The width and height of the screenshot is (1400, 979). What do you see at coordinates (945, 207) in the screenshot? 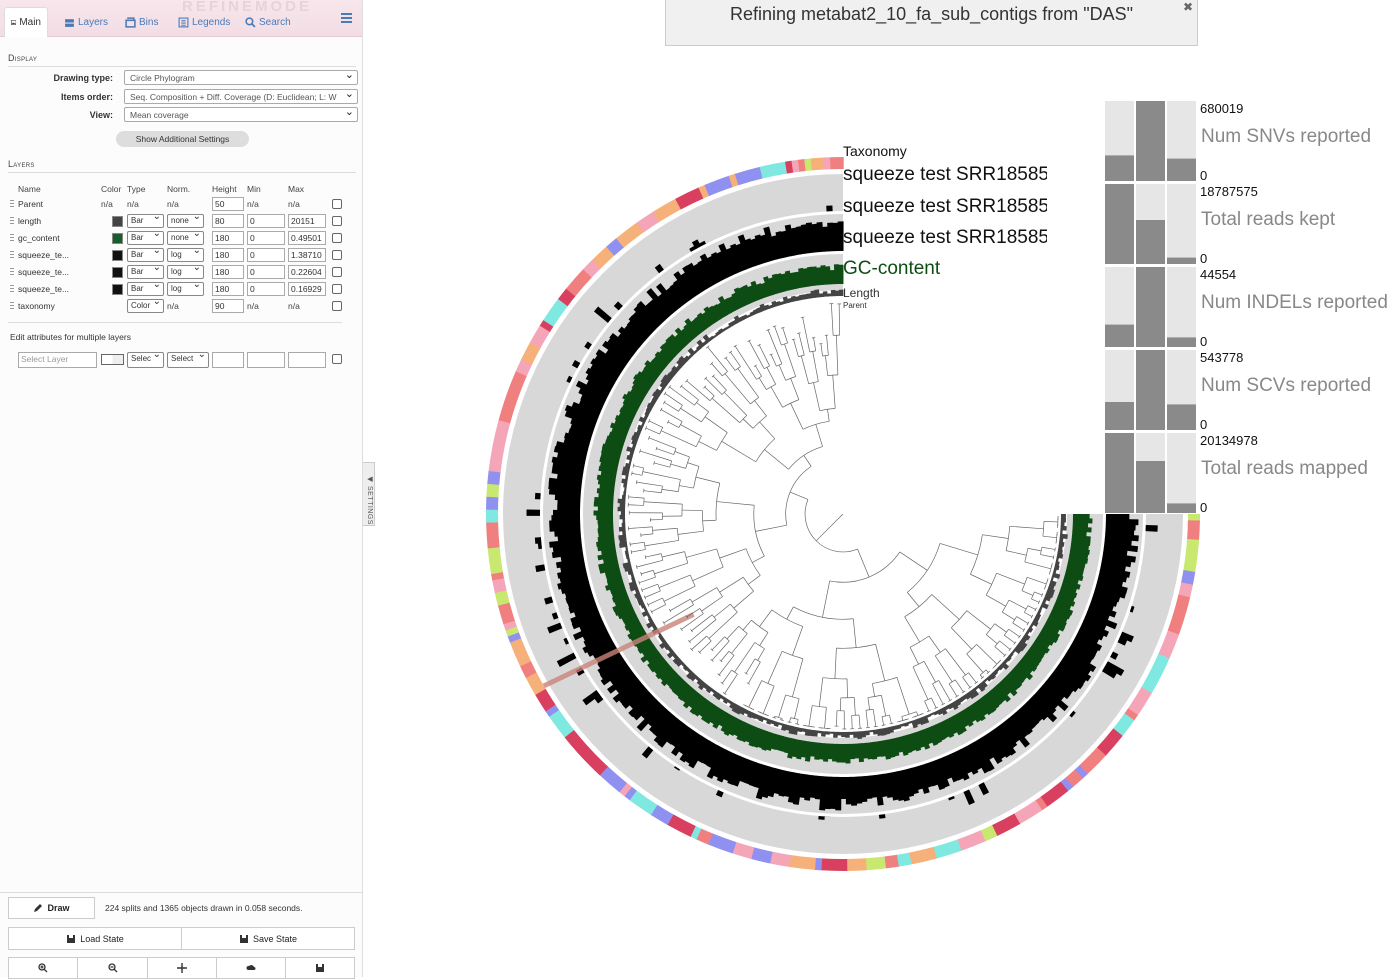
I see `ring-label-sample-2: squeeze test SRR18585` at bounding box center [945, 207].